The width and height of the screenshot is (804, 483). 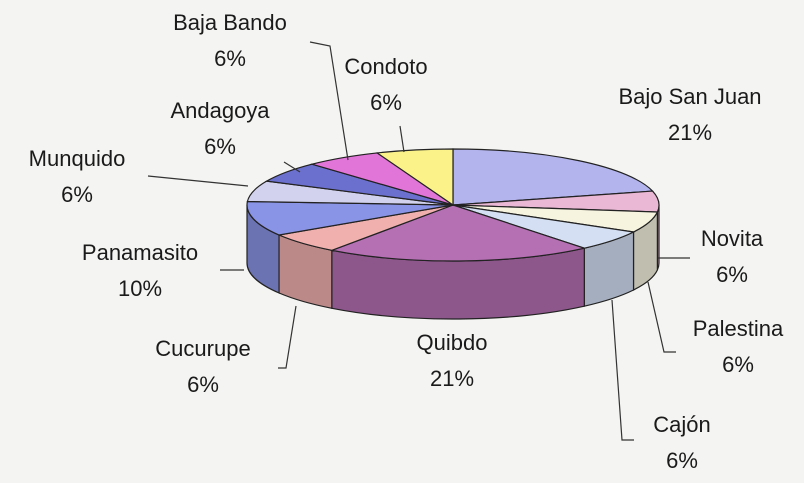 I want to click on slice-label-caj-n: Cajón, so click(x=681, y=424).